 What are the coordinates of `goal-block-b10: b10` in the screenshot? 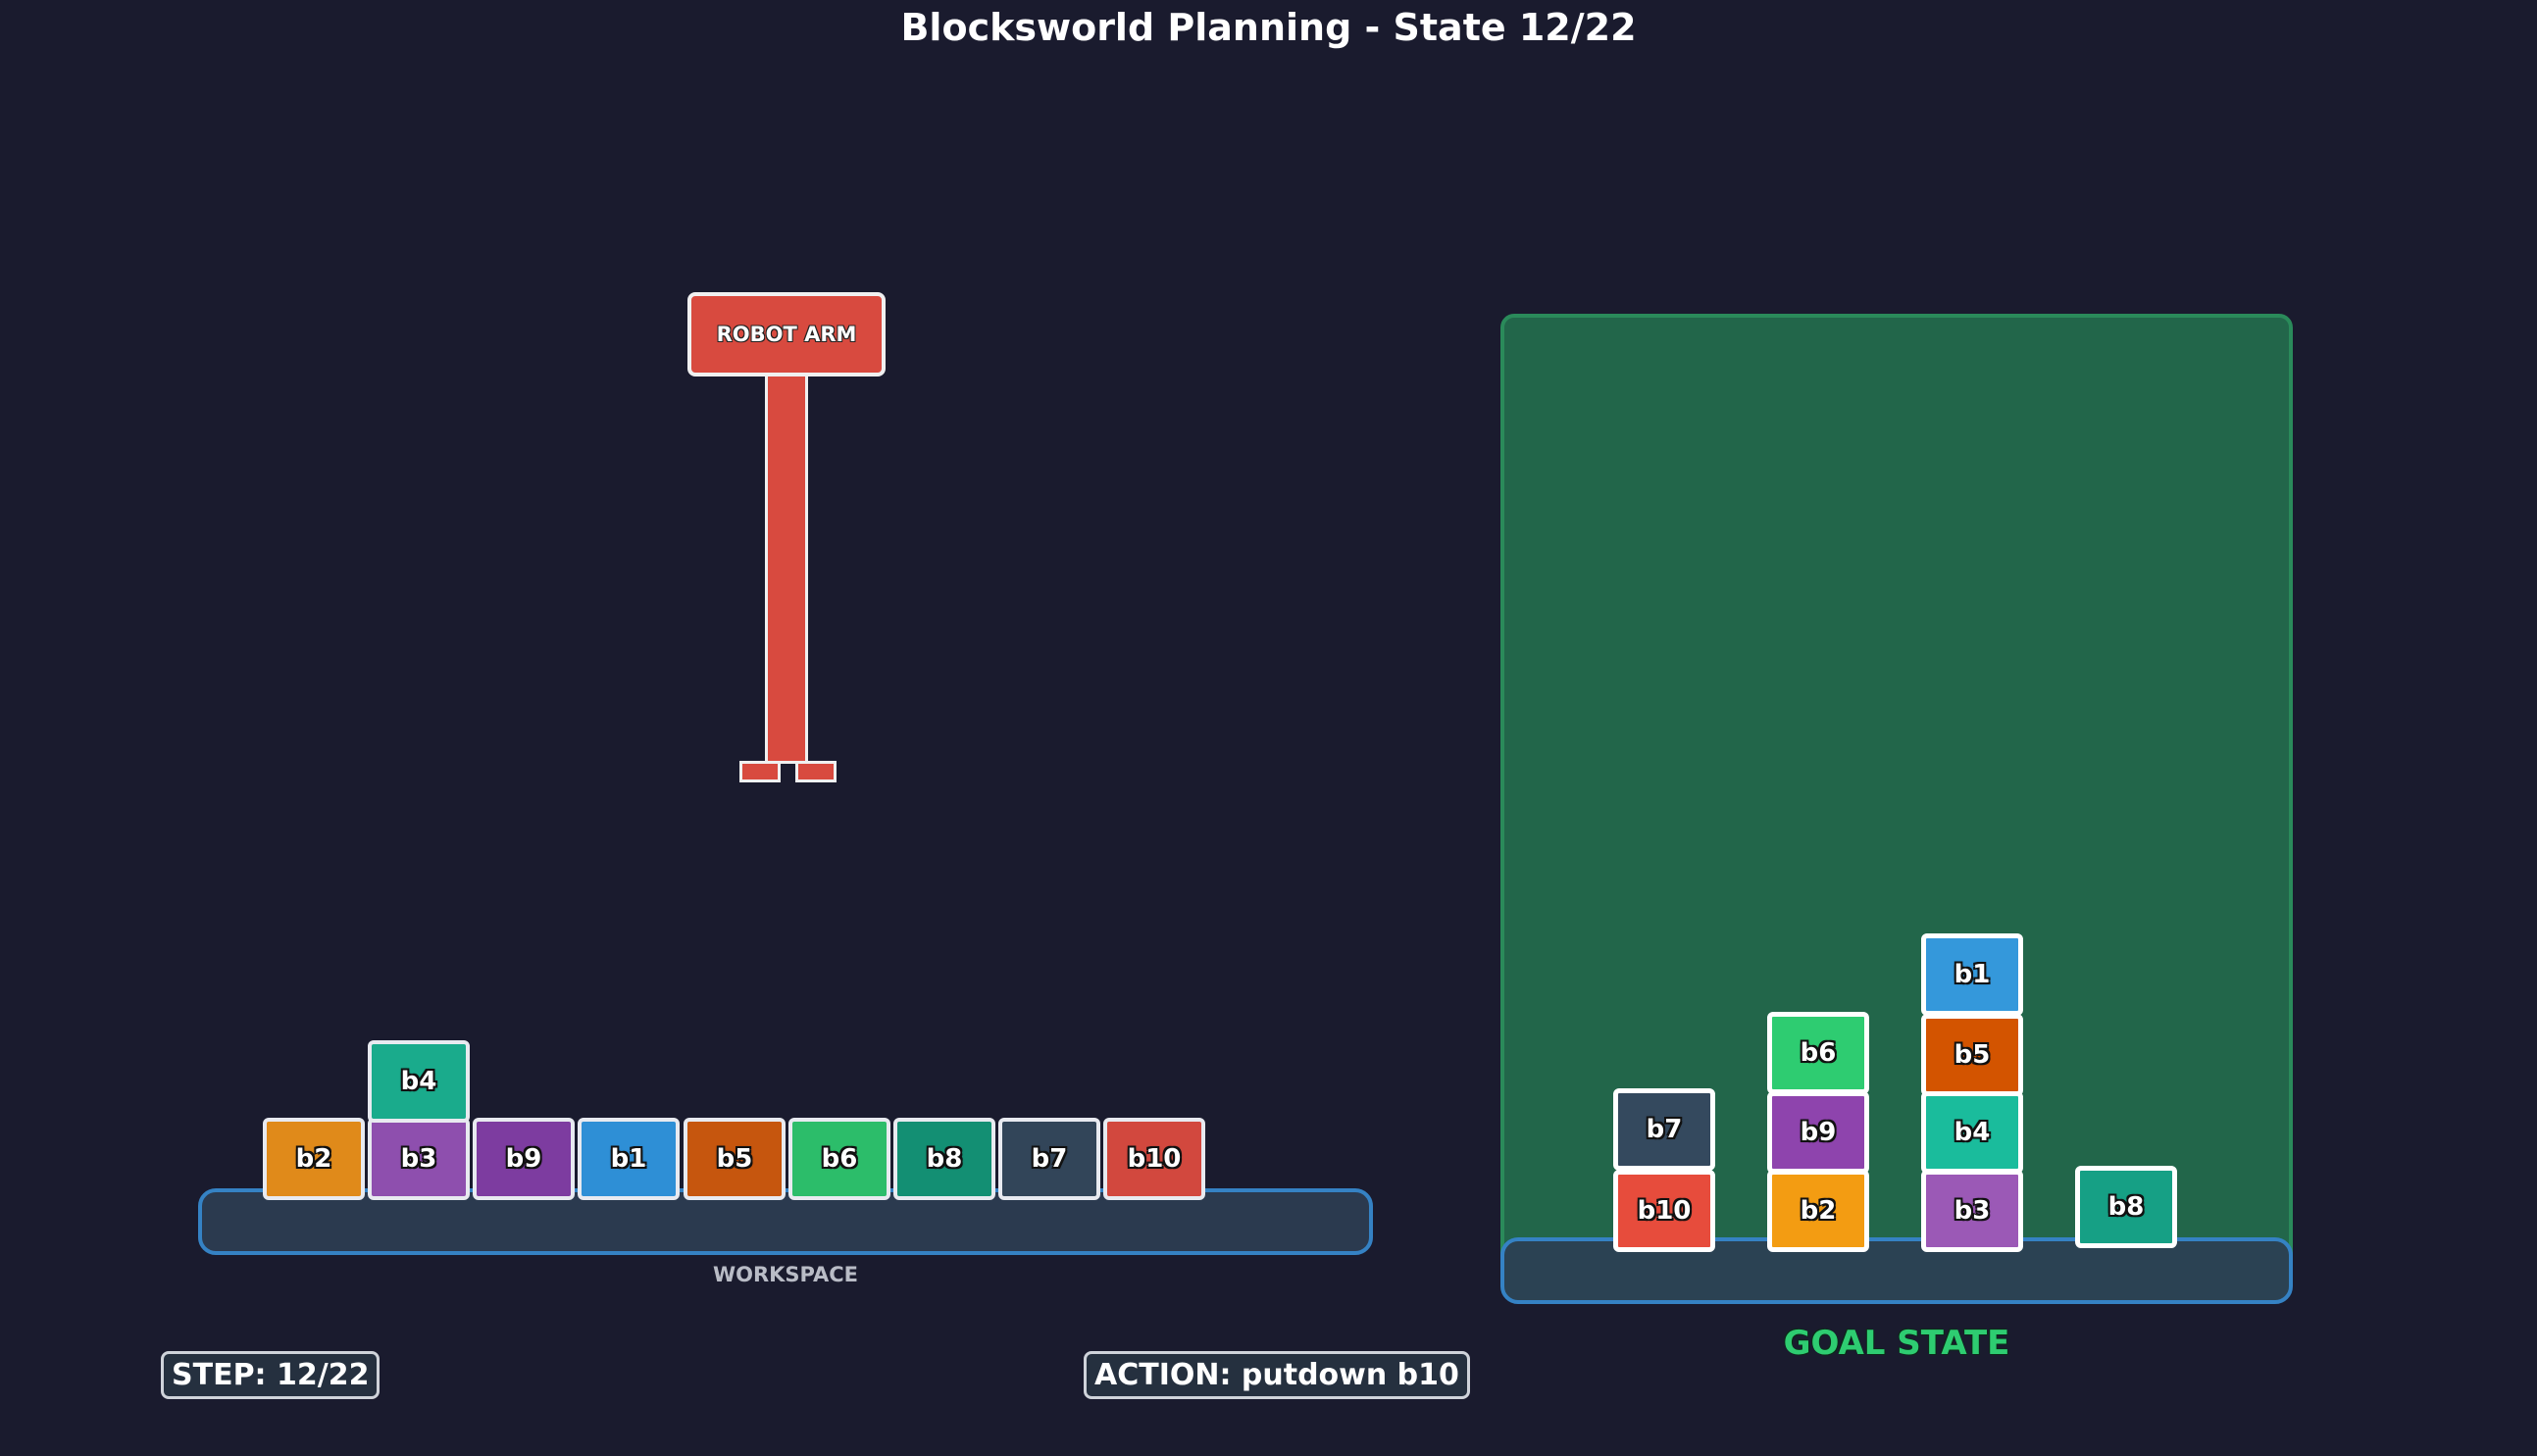 It's located at (1664, 1211).